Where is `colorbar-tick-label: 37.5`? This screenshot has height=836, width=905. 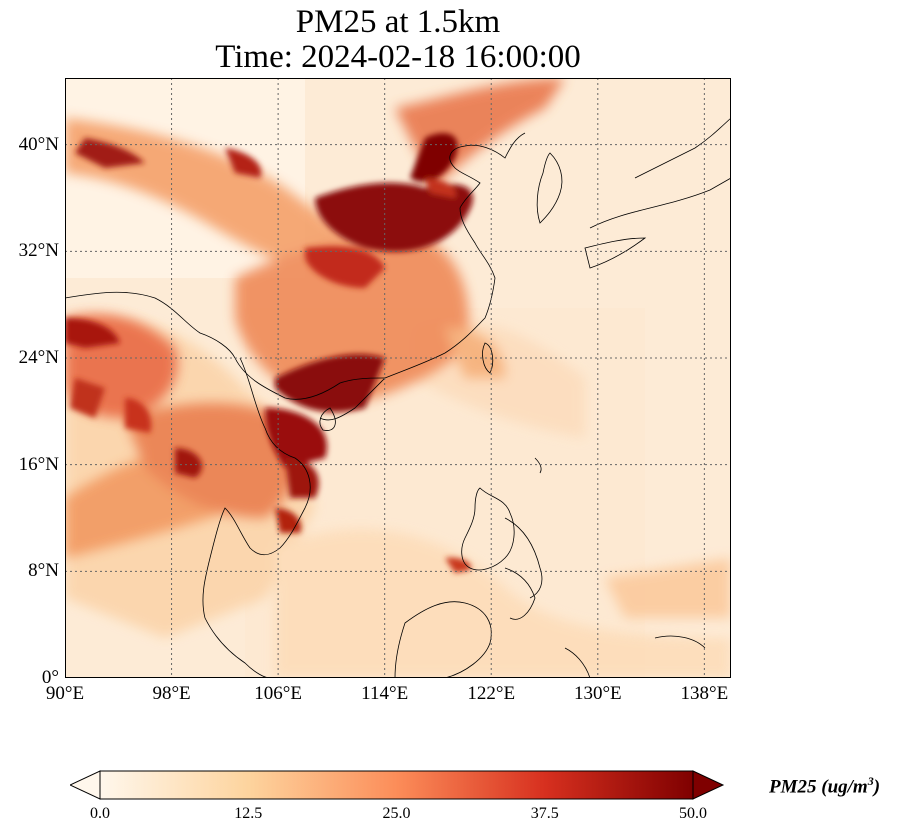
colorbar-tick-label: 37.5 is located at coordinates (544, 813).